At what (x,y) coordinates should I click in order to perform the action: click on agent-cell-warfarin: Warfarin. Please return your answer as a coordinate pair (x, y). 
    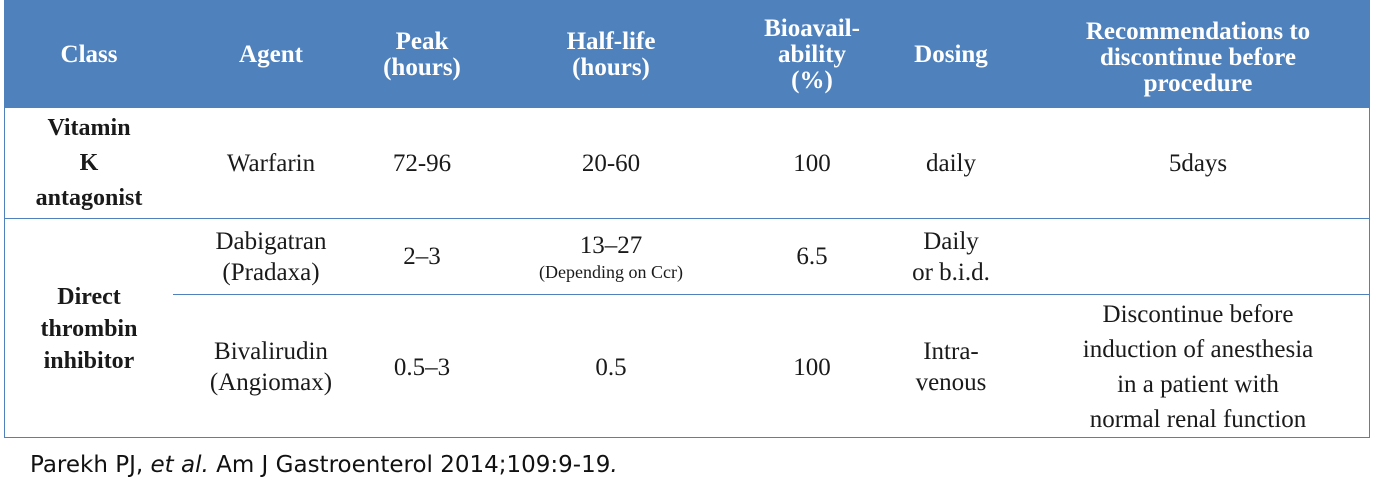
    Looking at the image, I should click on (271, 163).